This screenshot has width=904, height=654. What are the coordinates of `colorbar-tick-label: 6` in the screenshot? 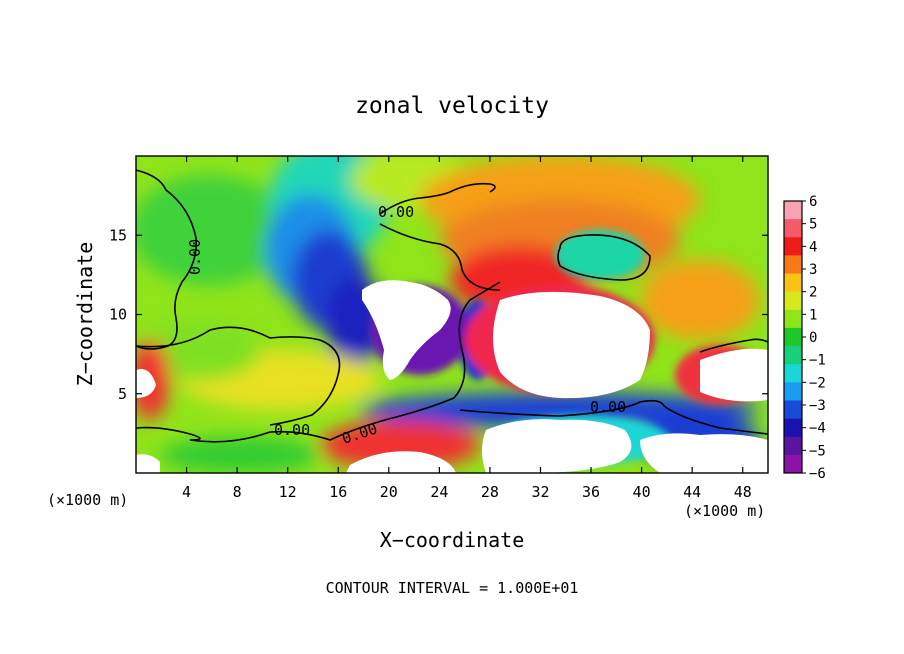 It's located at (813, 202).